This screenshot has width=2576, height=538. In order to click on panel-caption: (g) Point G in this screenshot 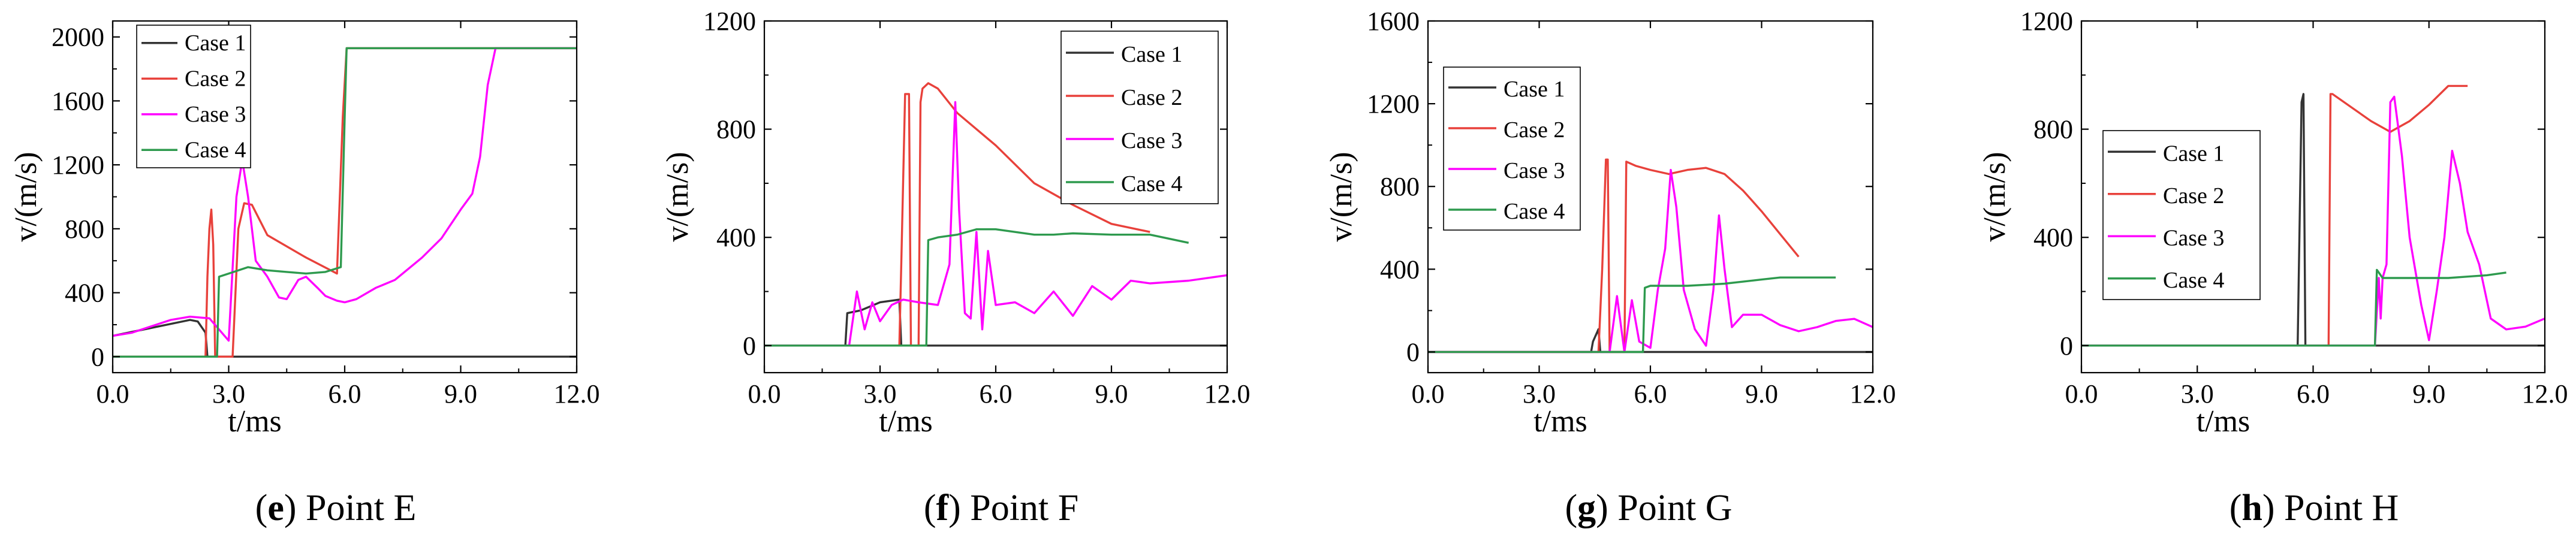, I will do `click(1649, 508)`.